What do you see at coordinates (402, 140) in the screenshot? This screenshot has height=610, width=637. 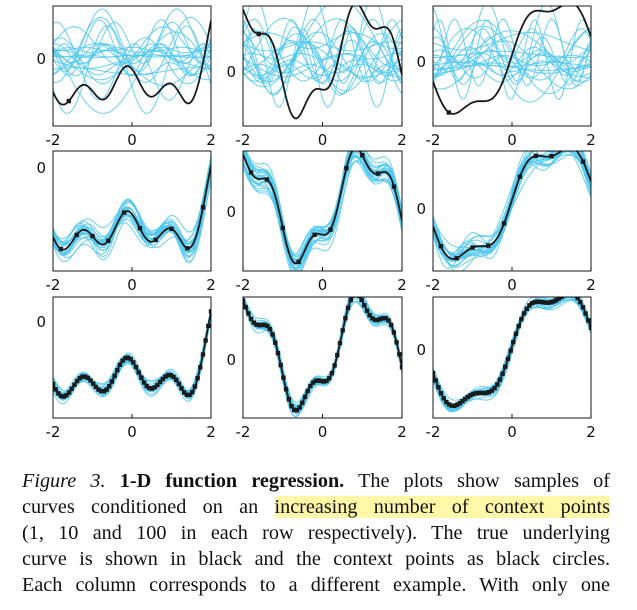 I see `x-tick-label: 2` at bounding box center [402, 140].